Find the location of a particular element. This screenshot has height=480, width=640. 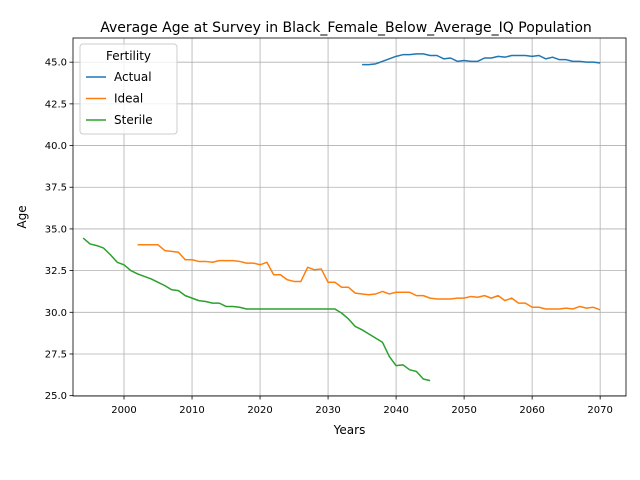

x-tick-label: 2010 is located at coordinates (191, 410).